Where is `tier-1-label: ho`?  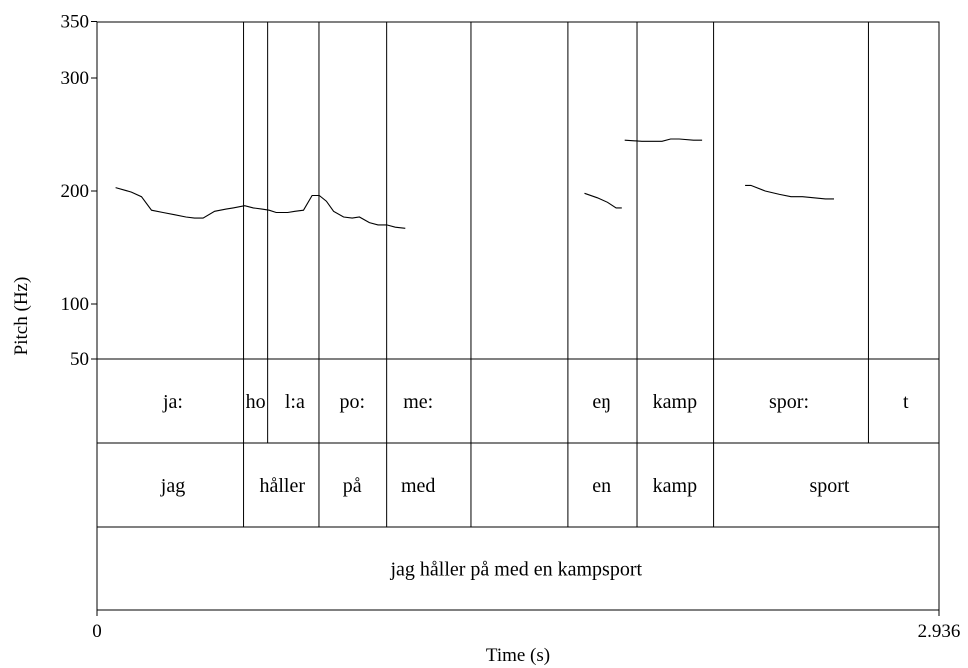 tier-1-label: ho is located at coordinates (256, 402).